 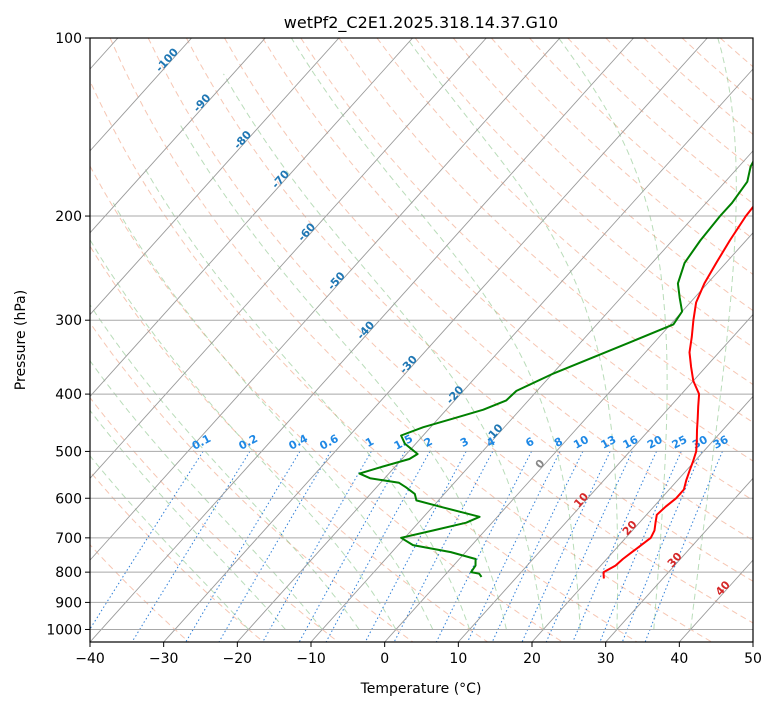 I want to click on y-axis-title: Pressure (hPa), so click(x=21, y=340).